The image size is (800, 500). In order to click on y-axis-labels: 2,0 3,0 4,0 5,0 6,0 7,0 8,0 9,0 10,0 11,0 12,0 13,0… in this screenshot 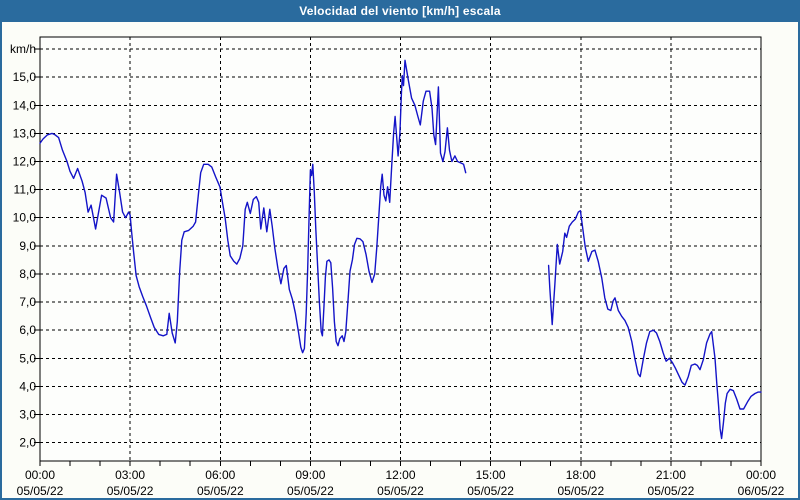, I will do `click(23, 246)`.